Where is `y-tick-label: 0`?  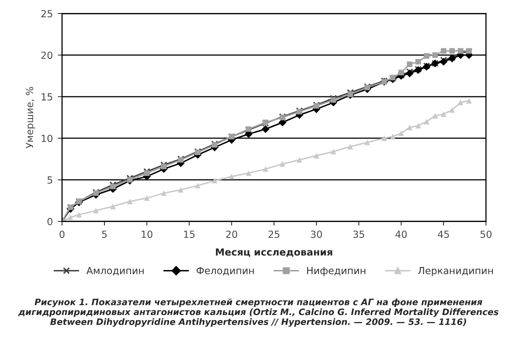 y-tick-label: 0 is located at coordinates (49, 222).